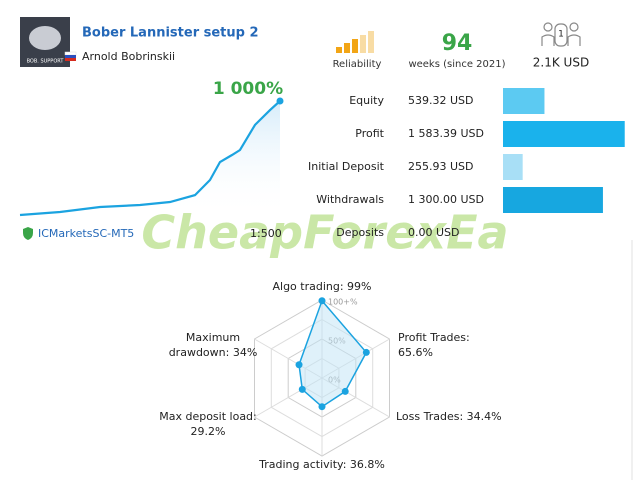 This screenshot has width=640, height=480. Describe the element at coordinates (366, 100) in the screenshot. I see `row-label: Equity` at that location.